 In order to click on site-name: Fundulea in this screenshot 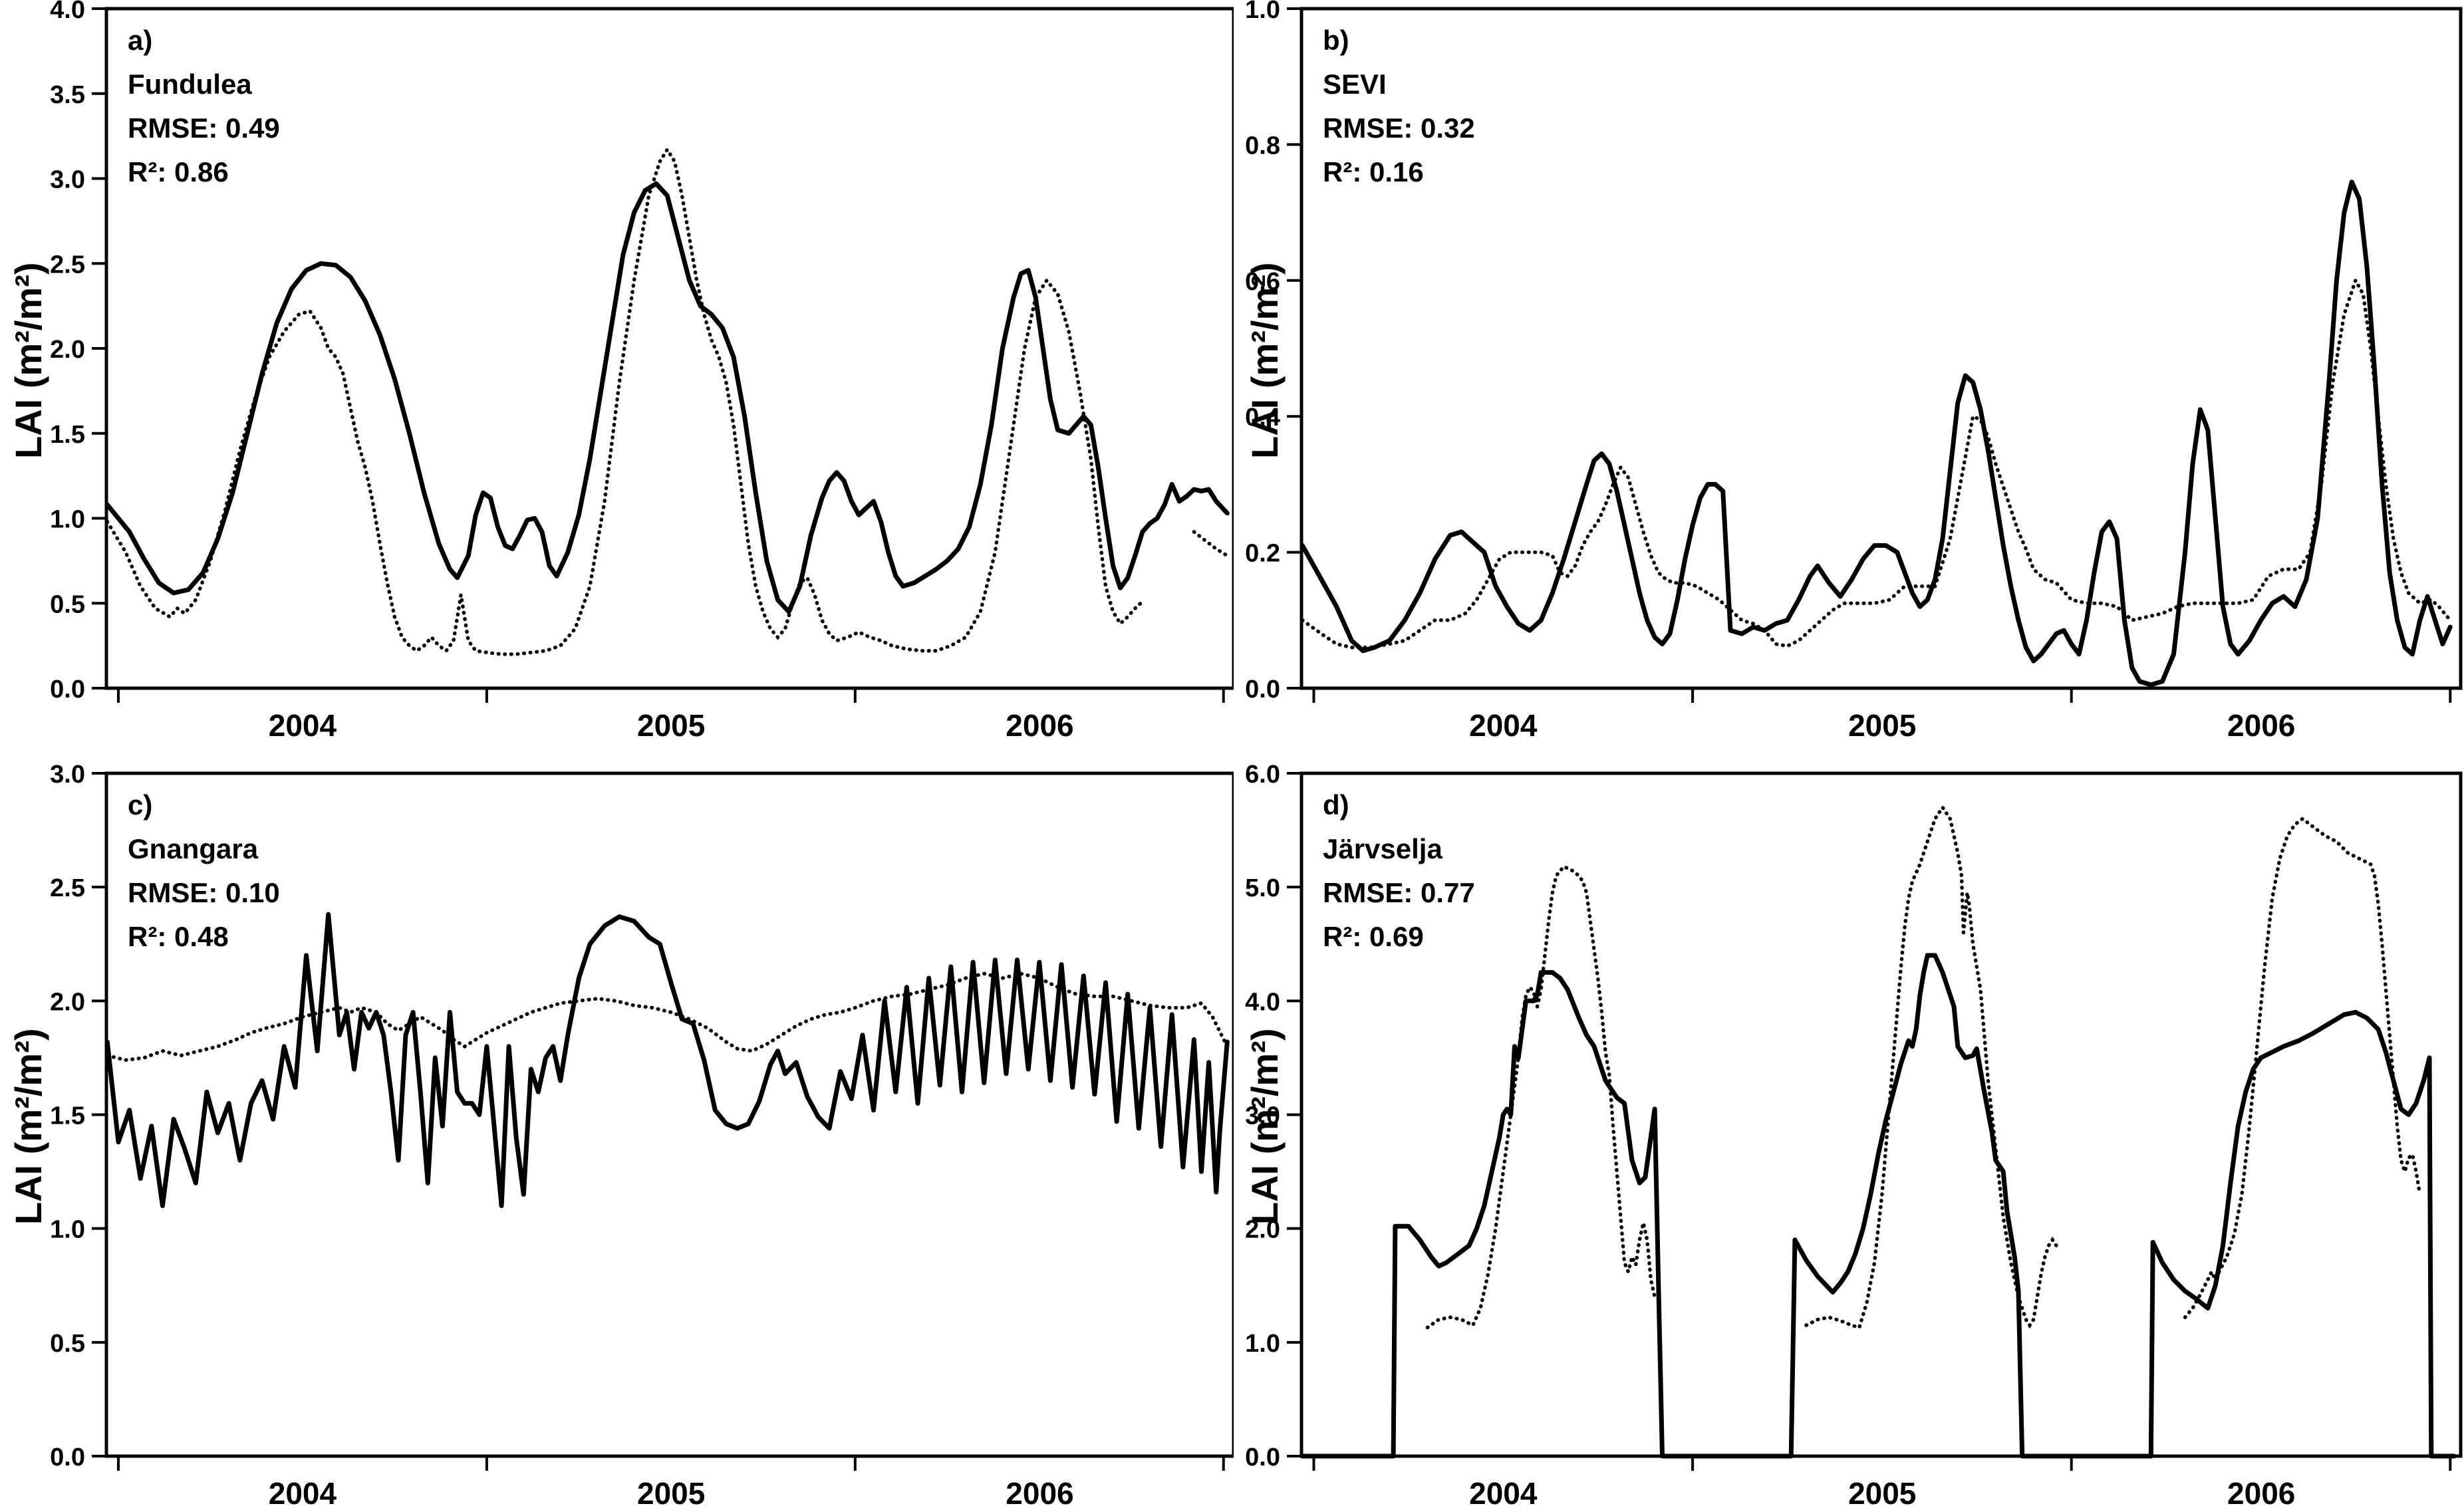, I will do `click(190, 84)`.